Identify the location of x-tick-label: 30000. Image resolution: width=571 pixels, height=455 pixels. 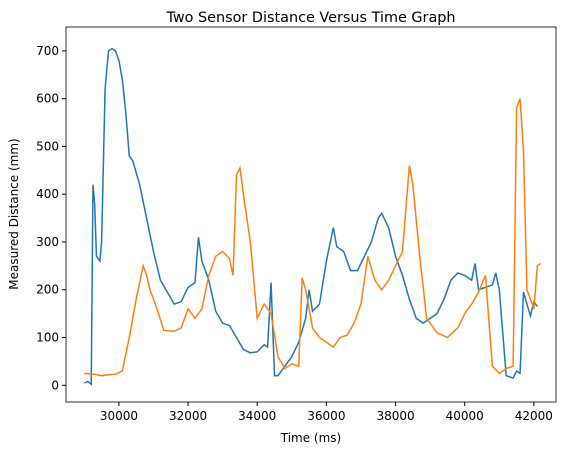
(119, 416).